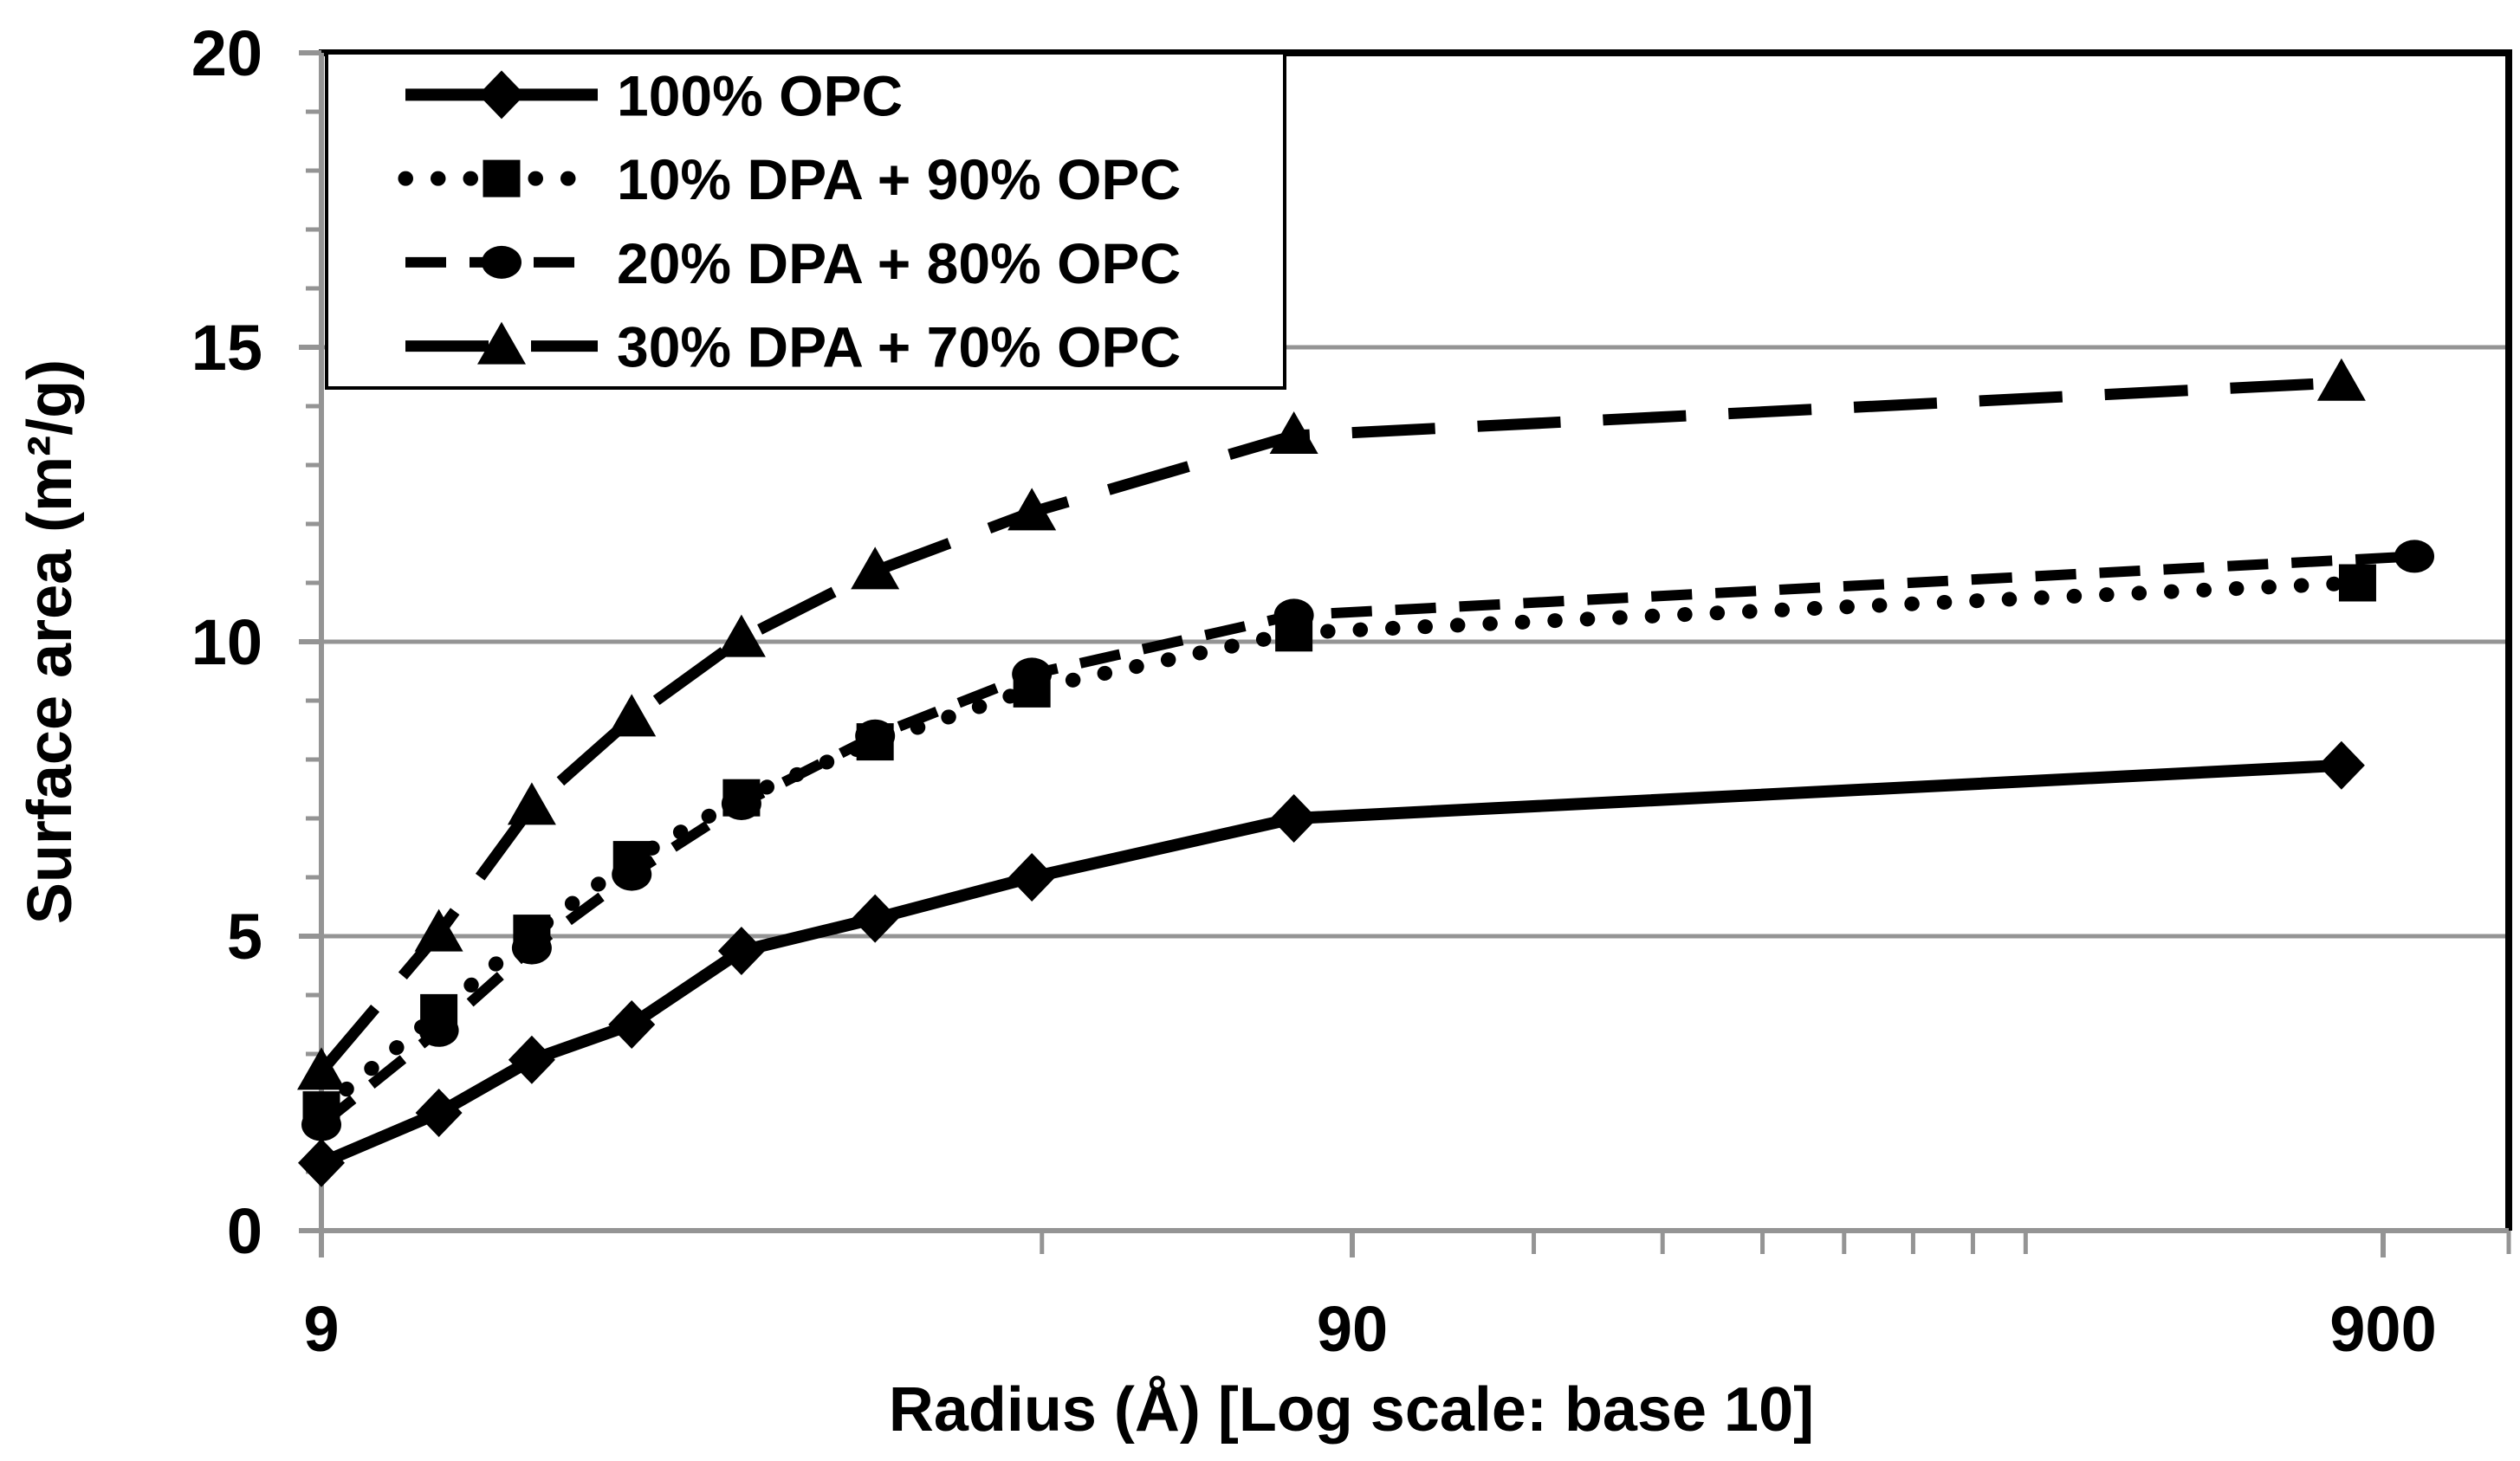 This screenshot has width=2520, height=1461. I want to click on legend-square-icon, so click(502, 178).